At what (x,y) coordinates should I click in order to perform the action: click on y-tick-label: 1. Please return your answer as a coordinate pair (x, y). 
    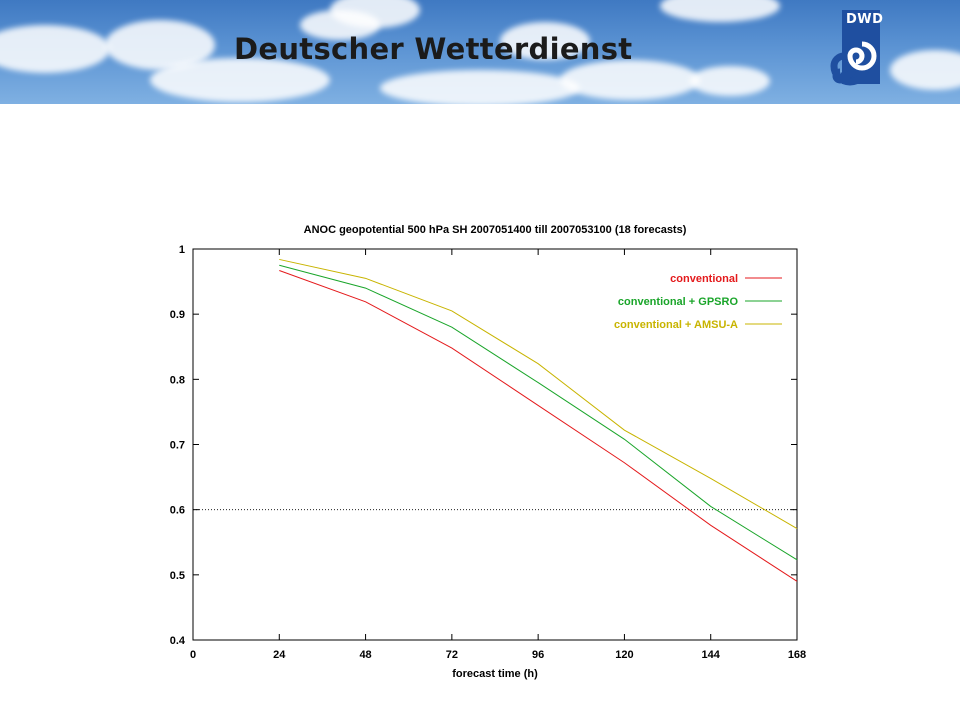
    Looking at the image, I should click on (182, 250).